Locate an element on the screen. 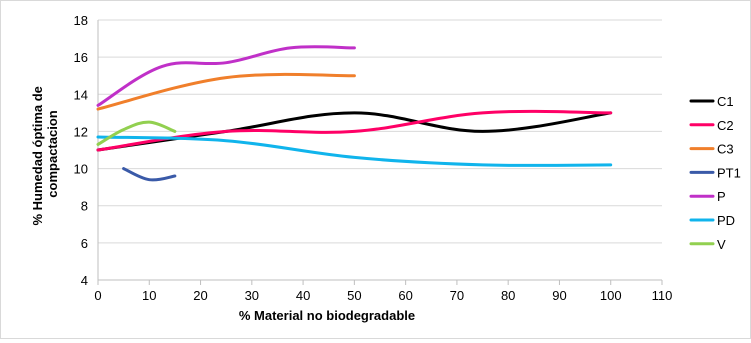  y-tick-label-8: 8 is located at coordinates (84, 206).